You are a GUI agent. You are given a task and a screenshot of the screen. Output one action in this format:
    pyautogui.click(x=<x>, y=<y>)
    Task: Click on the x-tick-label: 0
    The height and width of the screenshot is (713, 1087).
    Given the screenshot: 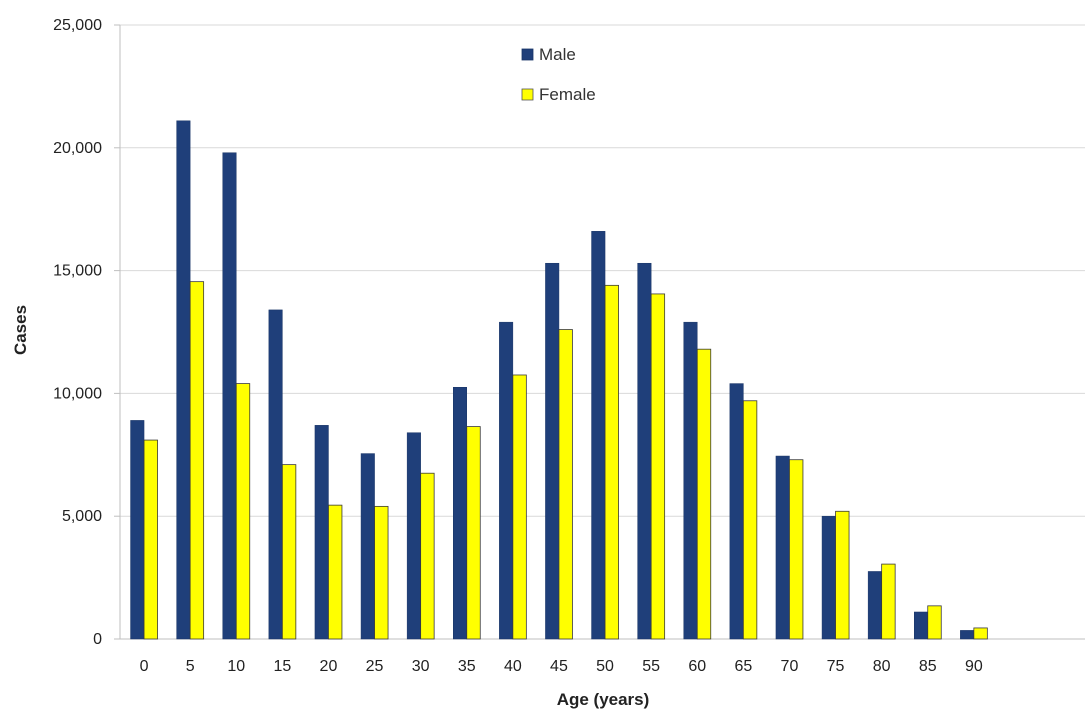 What is the action you would take?
    pyautogui.click(x=144, y=666)
    